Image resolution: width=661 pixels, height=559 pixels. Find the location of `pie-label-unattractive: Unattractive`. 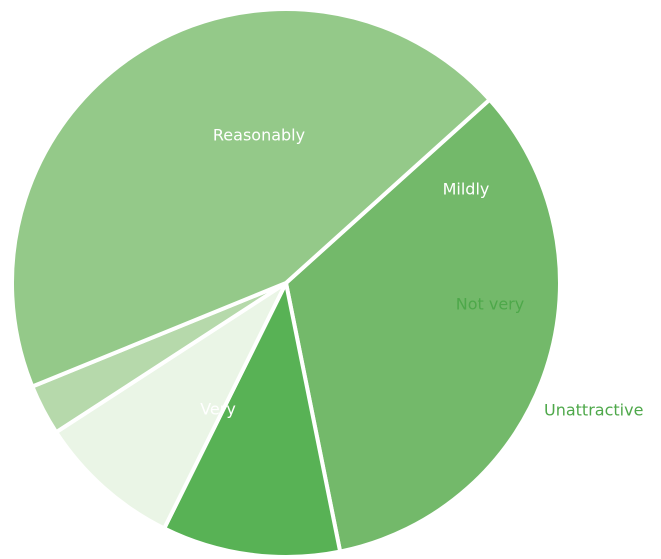

pie-label-unattractive: Unattractive is located at coordinates (593, 410).